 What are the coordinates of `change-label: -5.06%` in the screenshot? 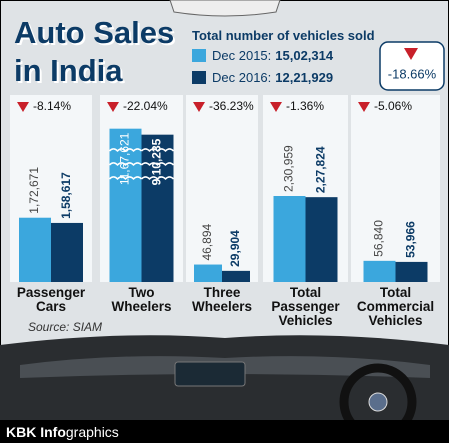 It's located at (393, 106).